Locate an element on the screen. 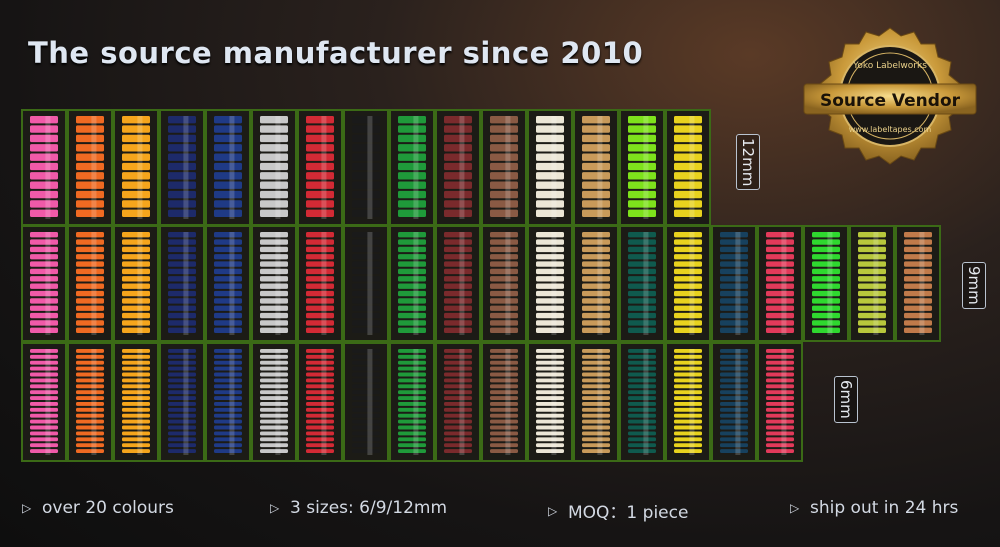  size-label-12mm: 12mm is located at coordinates (748, 162).